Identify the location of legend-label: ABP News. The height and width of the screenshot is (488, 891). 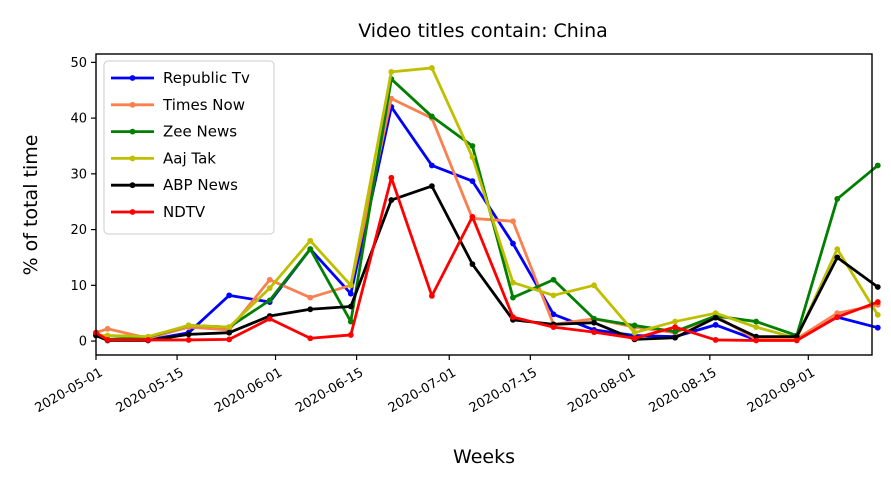
(200, 185).